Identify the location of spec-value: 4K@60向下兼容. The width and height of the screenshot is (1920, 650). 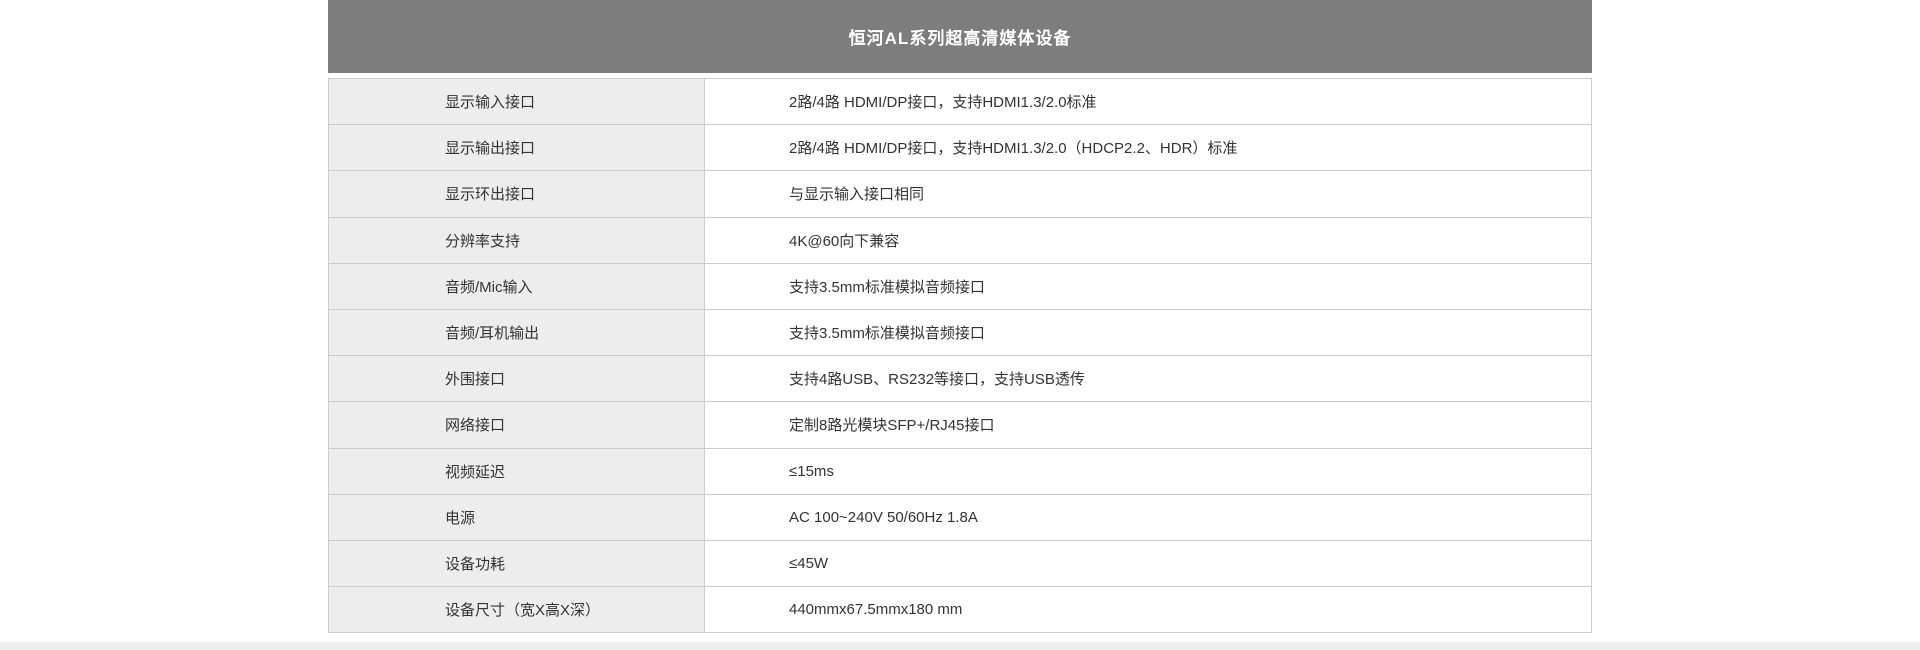
(1148, 240).